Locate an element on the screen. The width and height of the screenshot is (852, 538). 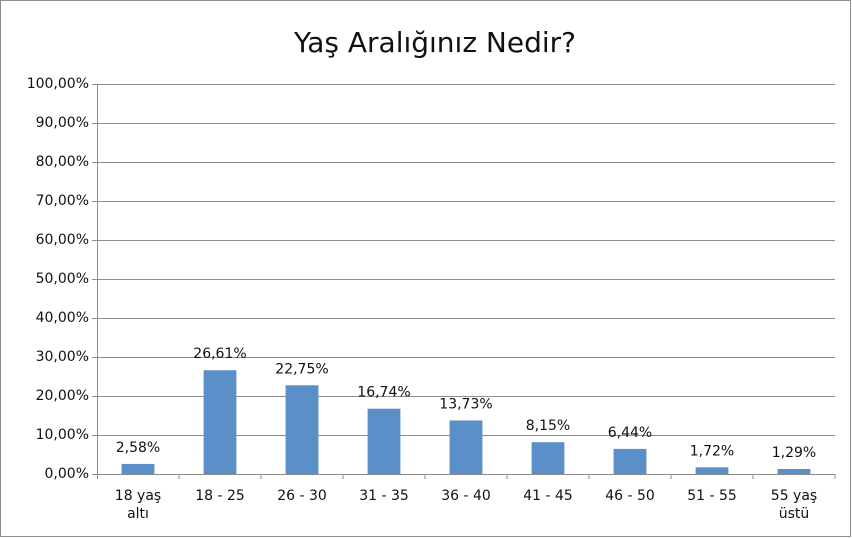
data-label: 22,75% is located at coordinates (301, 369).